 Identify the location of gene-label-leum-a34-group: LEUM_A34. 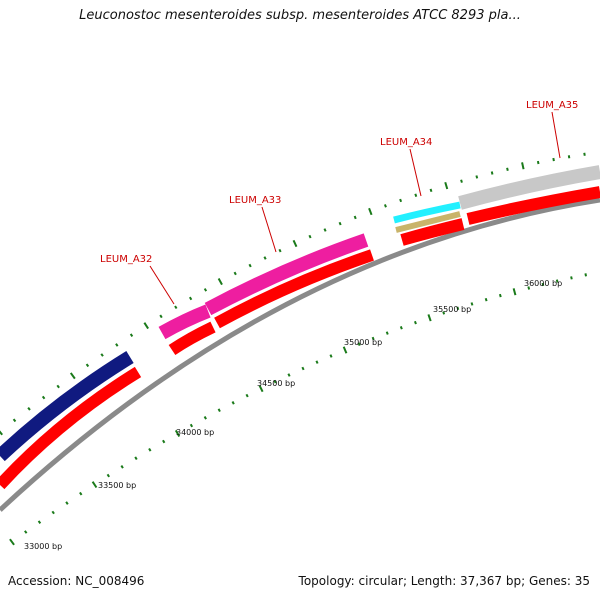
(406, 167).